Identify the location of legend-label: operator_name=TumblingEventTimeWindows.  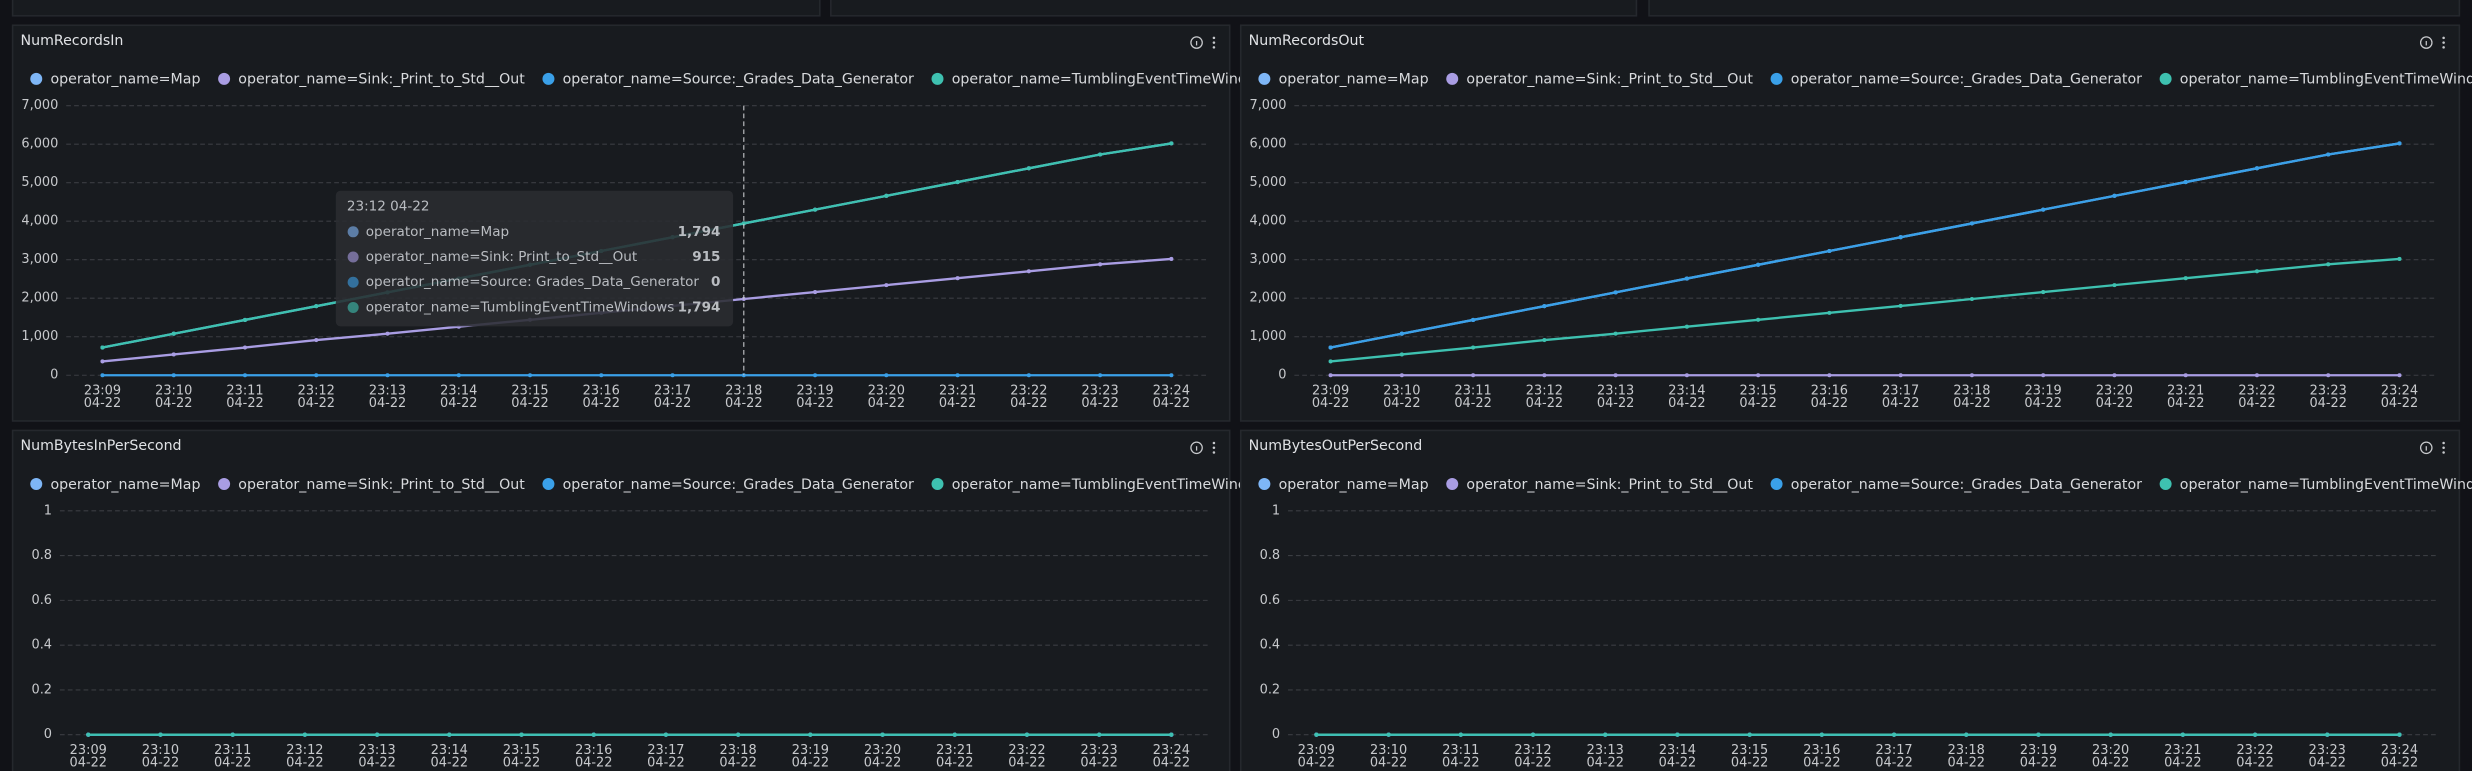
(1113, 485).